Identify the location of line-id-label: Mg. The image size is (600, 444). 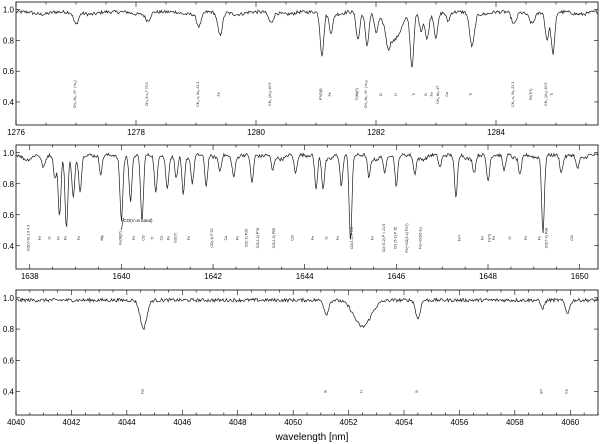
(102, 238).